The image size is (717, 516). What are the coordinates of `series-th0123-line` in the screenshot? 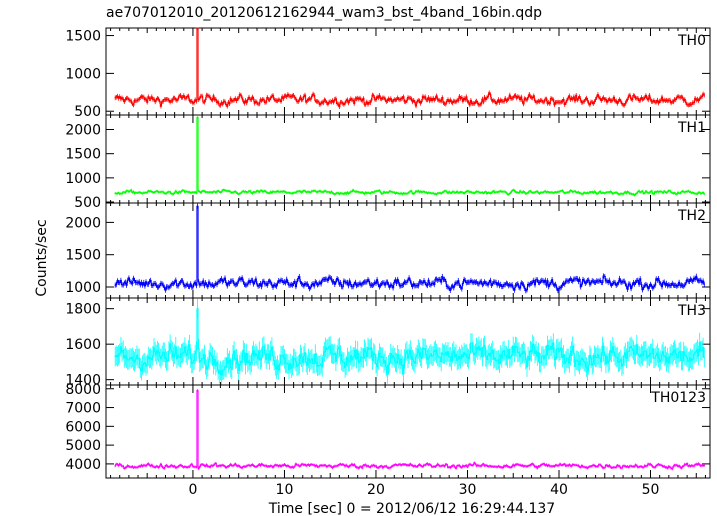 It's located at (409, 430).